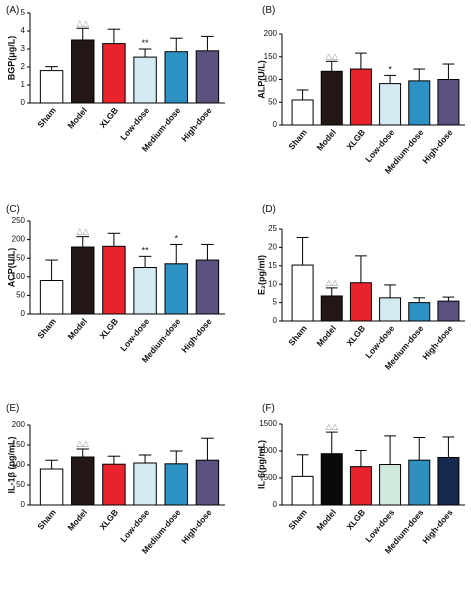 The width and height of the screenshot is (471, 595). Describe the element at coordinates (19, 220) in the screenshot. I see `y-tick-label: 250` at that location.